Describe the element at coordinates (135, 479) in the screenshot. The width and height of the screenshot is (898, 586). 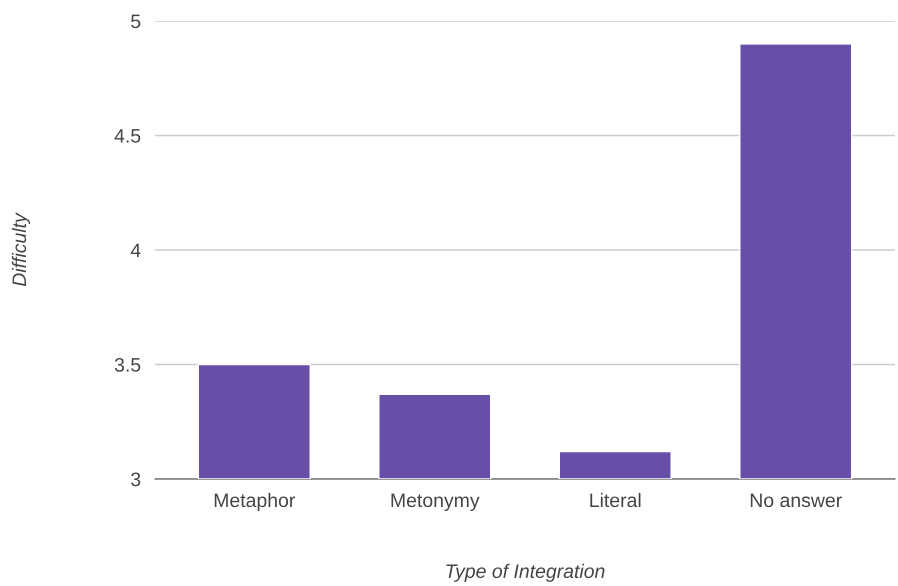
I see `y-tick-label: 3` at that location.